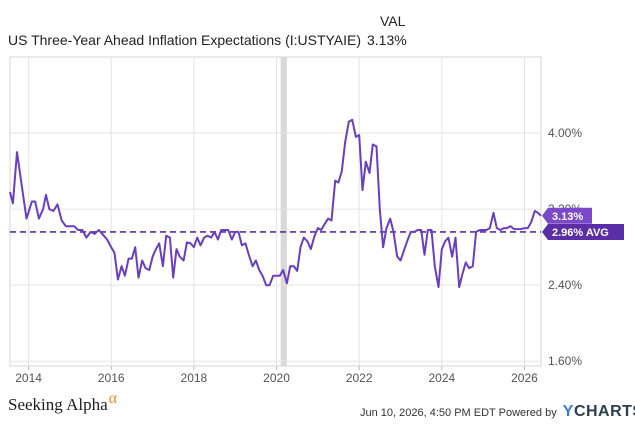 The width and height of the screenshot is (635, 424). What do you see at coordinates (527, 413) in the screenshot?
I see `powered-by-text: Powered by` at bounding box center [527, 413].